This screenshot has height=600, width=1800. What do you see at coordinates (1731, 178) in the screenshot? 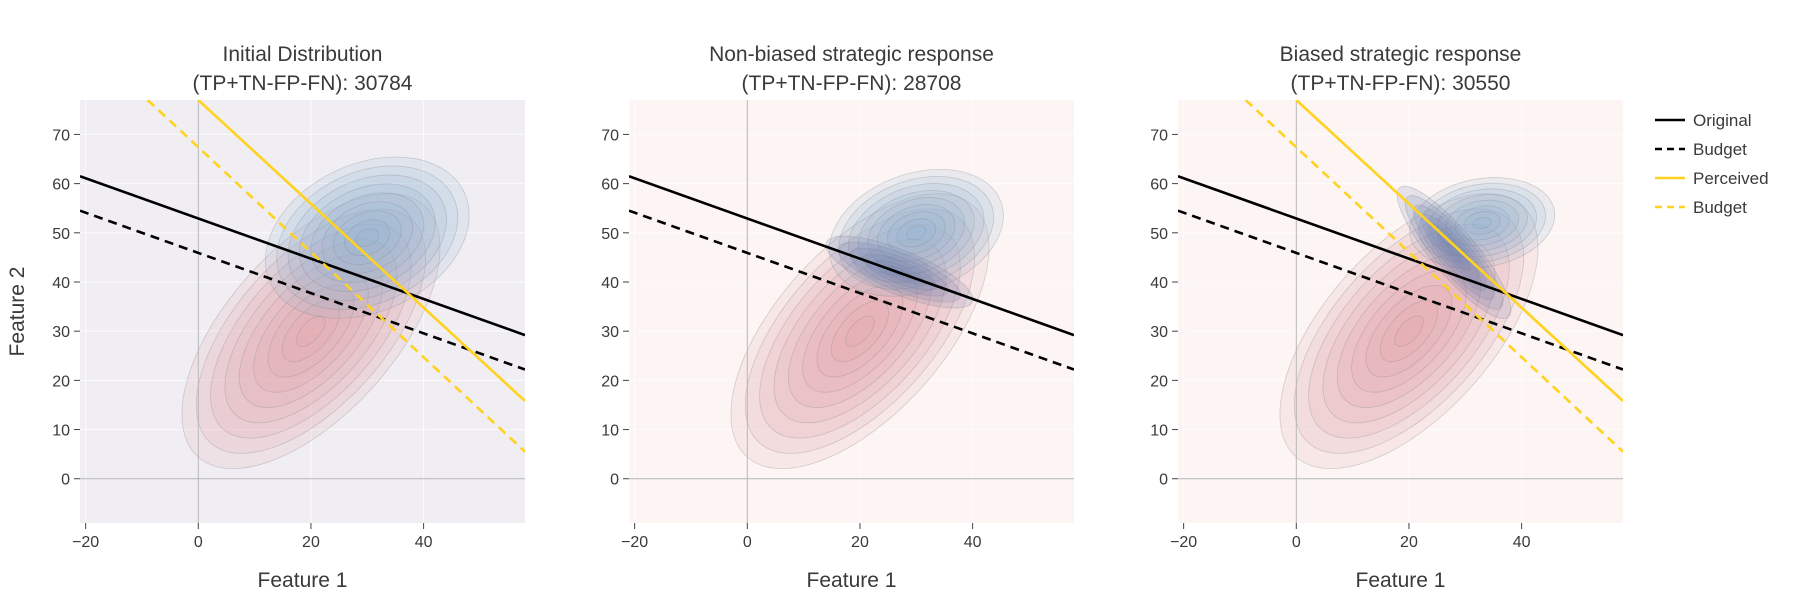
I see `legend-label: Perceived` at bounding box center [1731, 178].